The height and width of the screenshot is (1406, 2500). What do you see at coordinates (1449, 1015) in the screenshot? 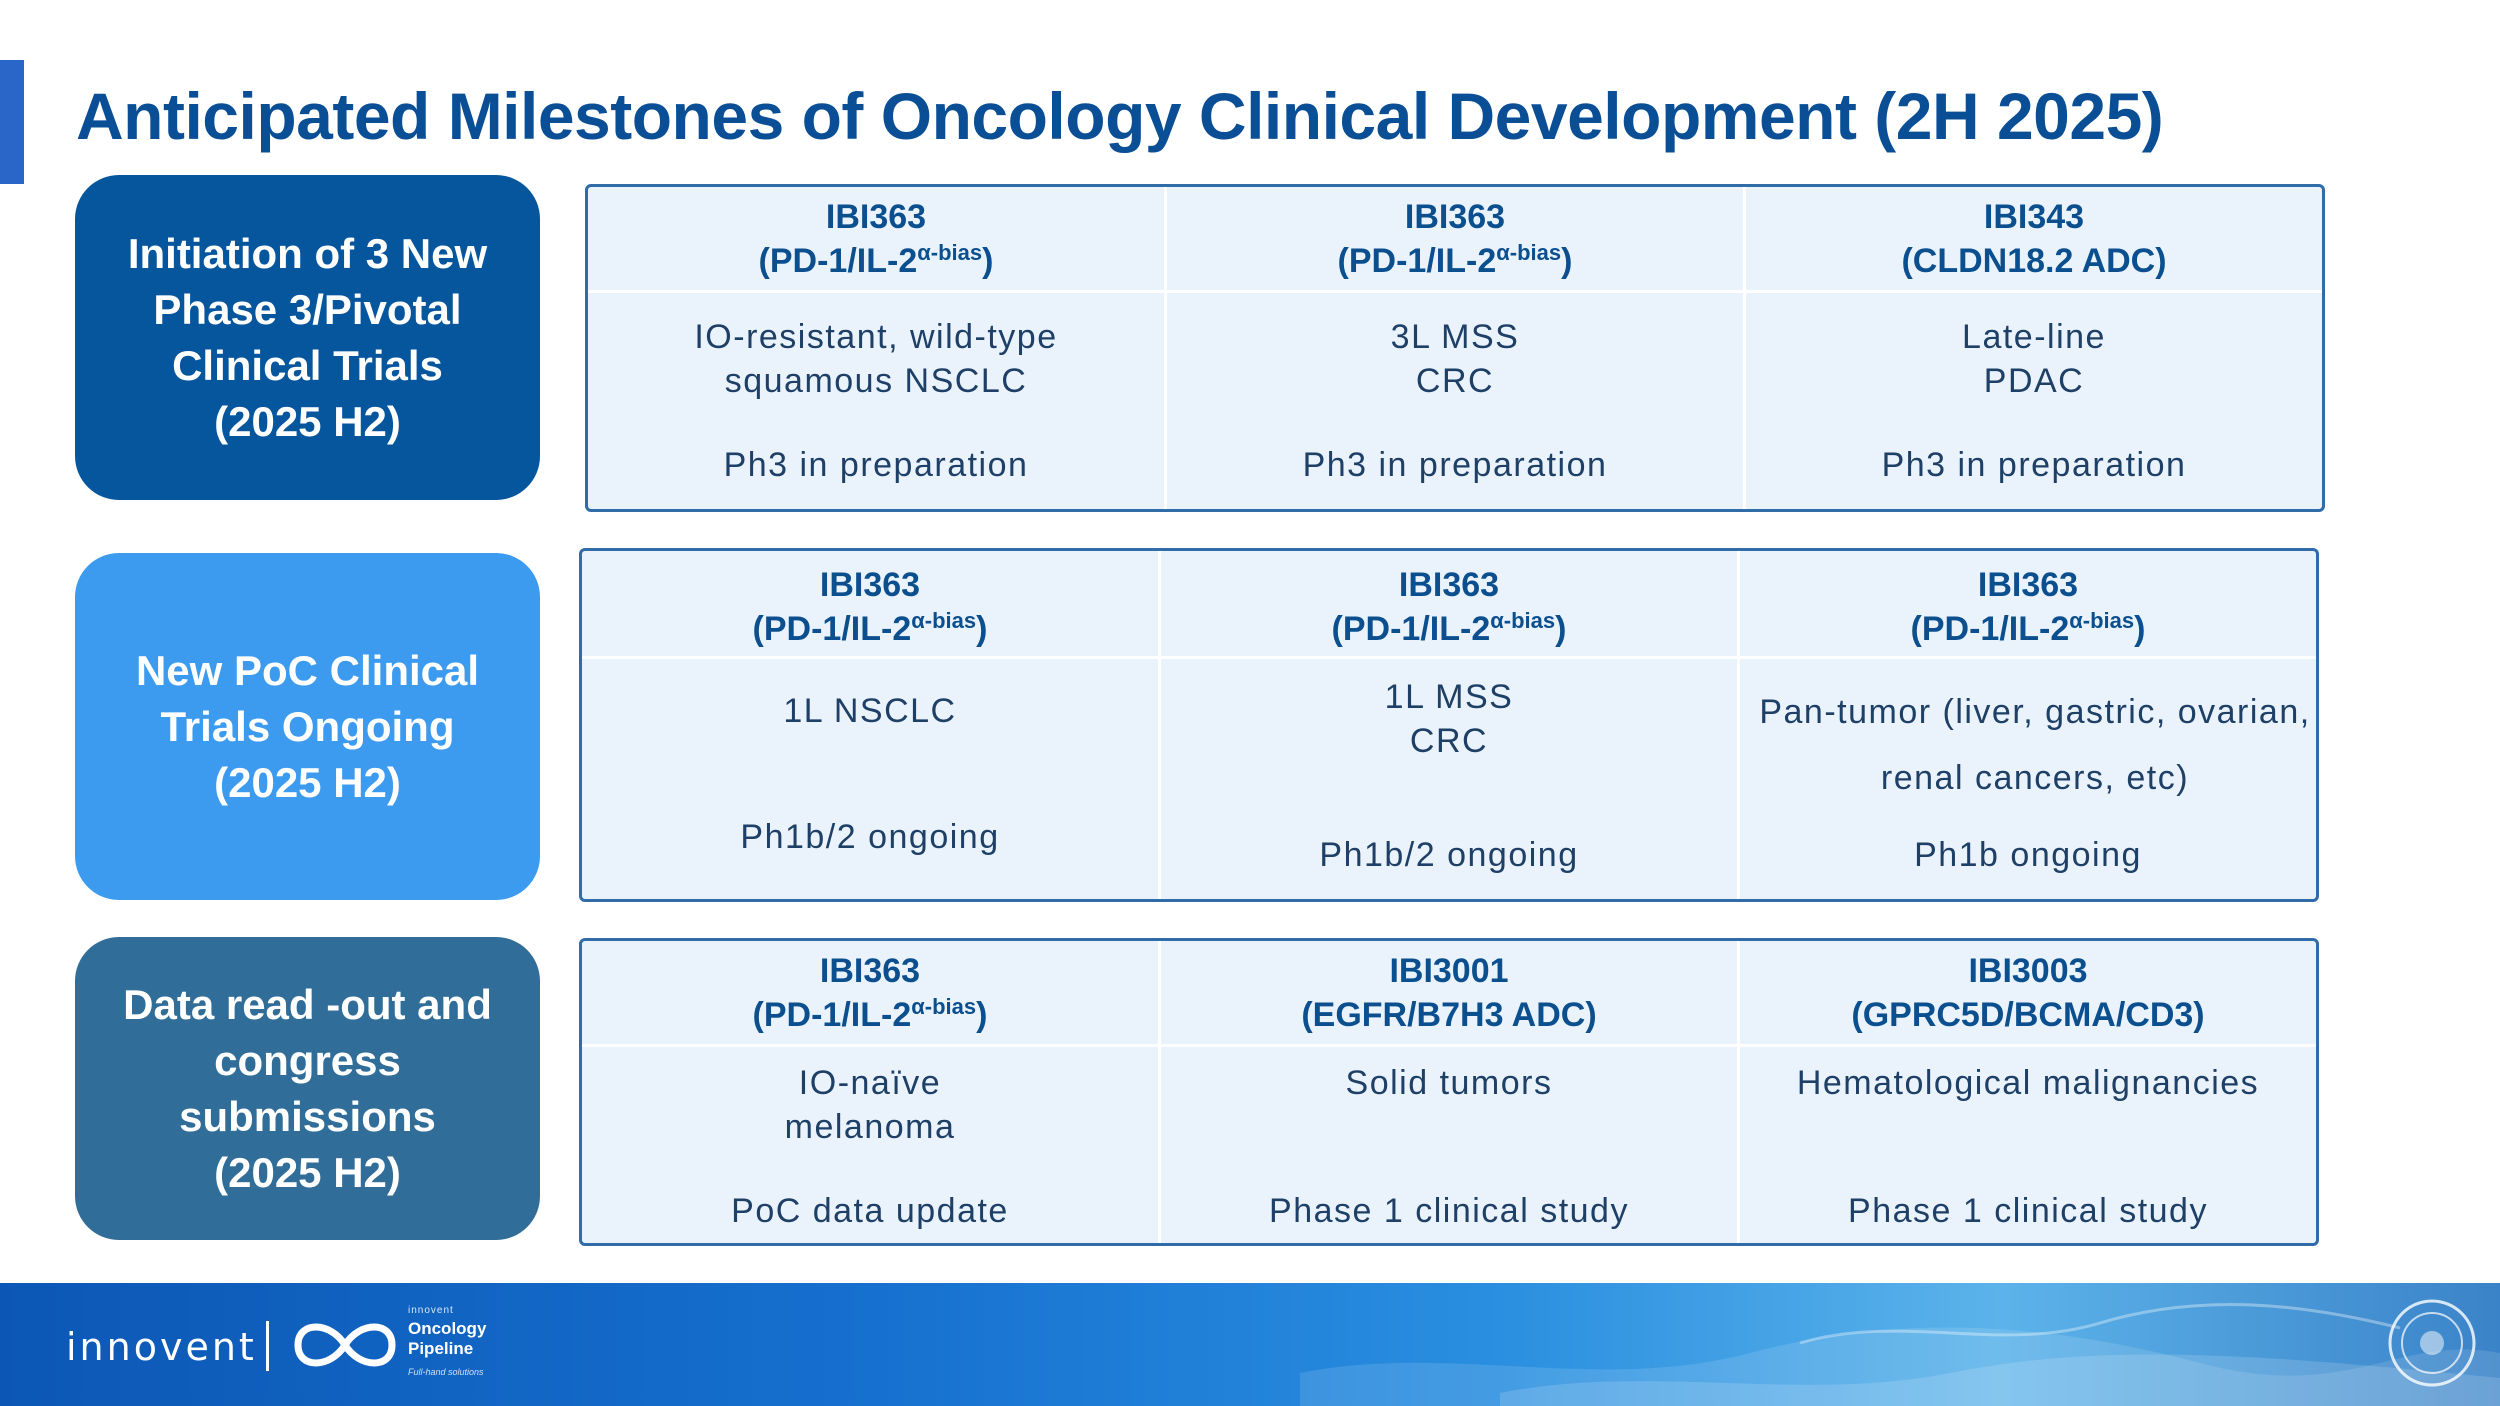
I see `drug-target: (EGFR/B7H3 ADC)` at bounding box center [1449, 1015].